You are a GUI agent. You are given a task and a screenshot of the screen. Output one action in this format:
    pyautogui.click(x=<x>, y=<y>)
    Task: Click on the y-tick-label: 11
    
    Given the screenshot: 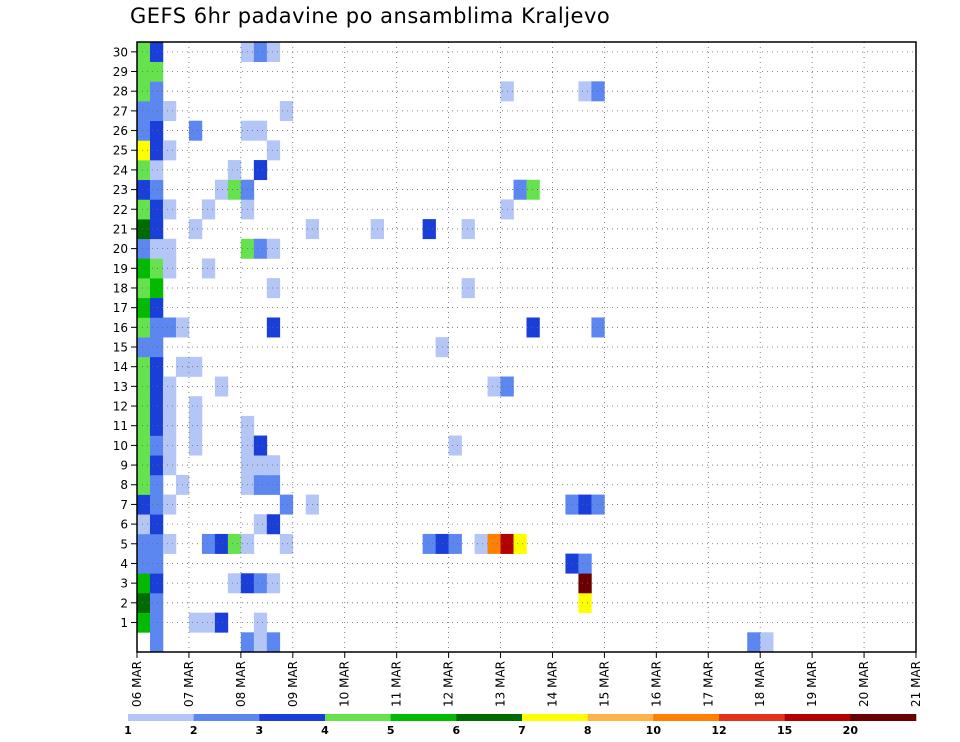 What is the action you would take?
    pyautogui.click(x=120, y=426)
    